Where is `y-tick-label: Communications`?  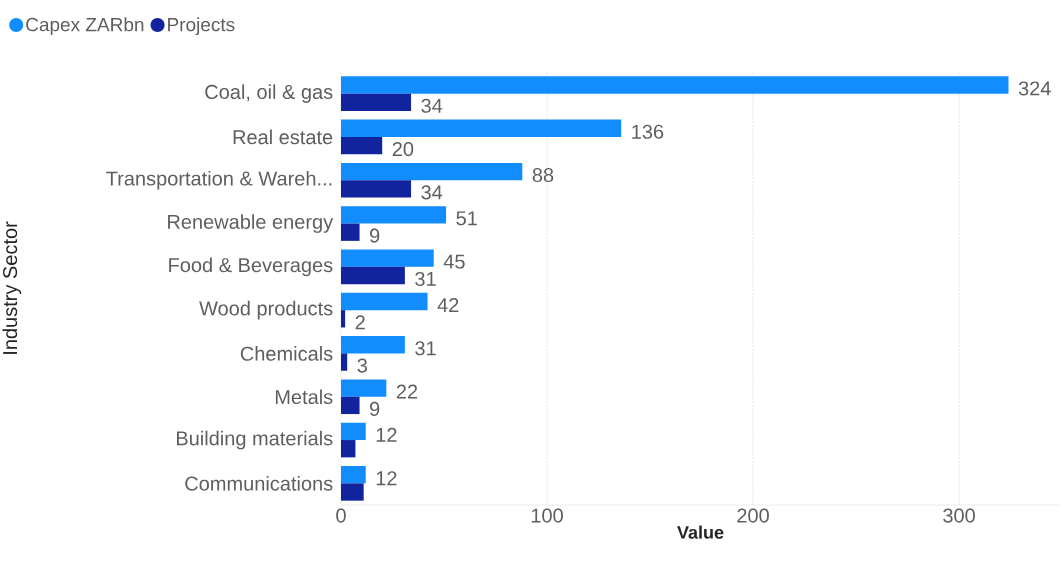
y-tick-label: Communications is located at coordinates (259, 483).